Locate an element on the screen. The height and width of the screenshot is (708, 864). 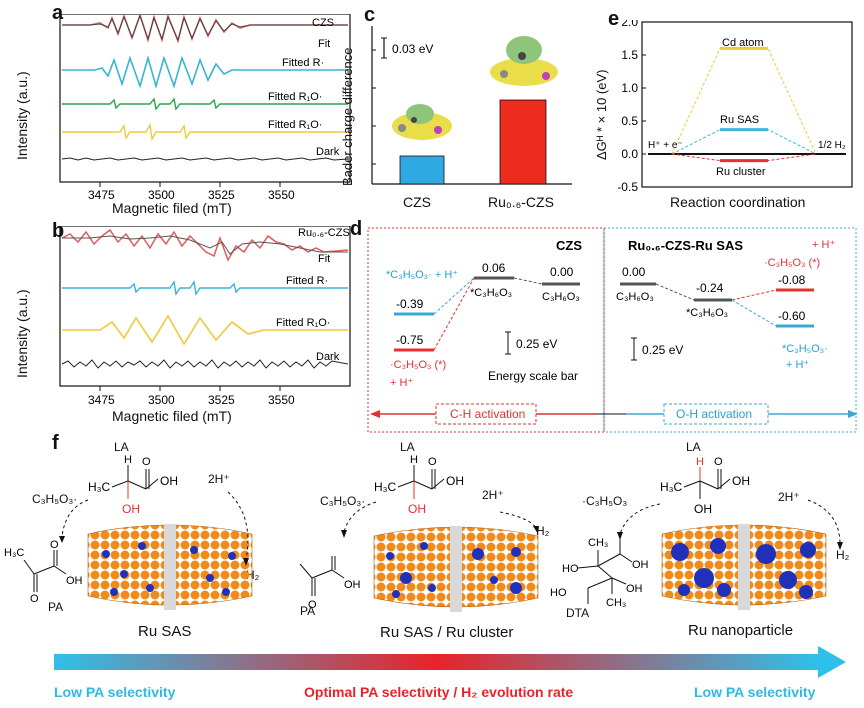
panel-e-ytick-label: -0.5 is located at coordinates (627, 187).